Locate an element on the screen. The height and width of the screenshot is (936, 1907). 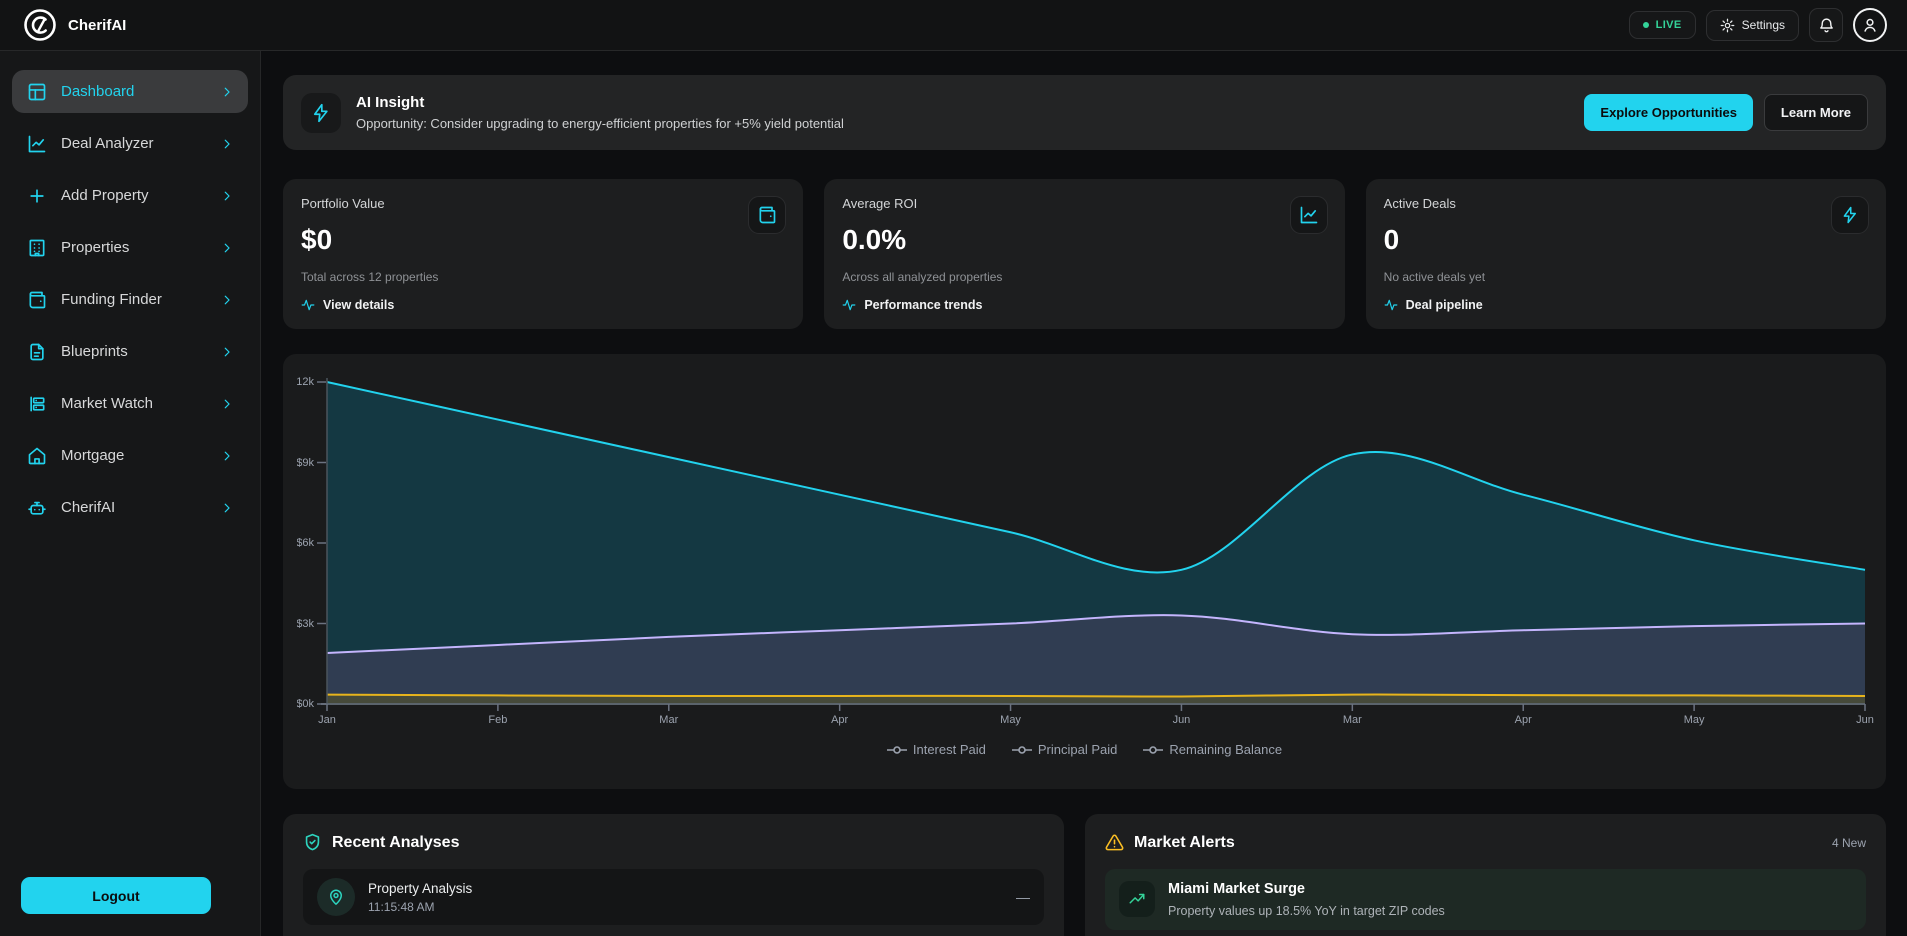
sidebar-item-dashboard: Dashboard is located at coordinates (130, 91).